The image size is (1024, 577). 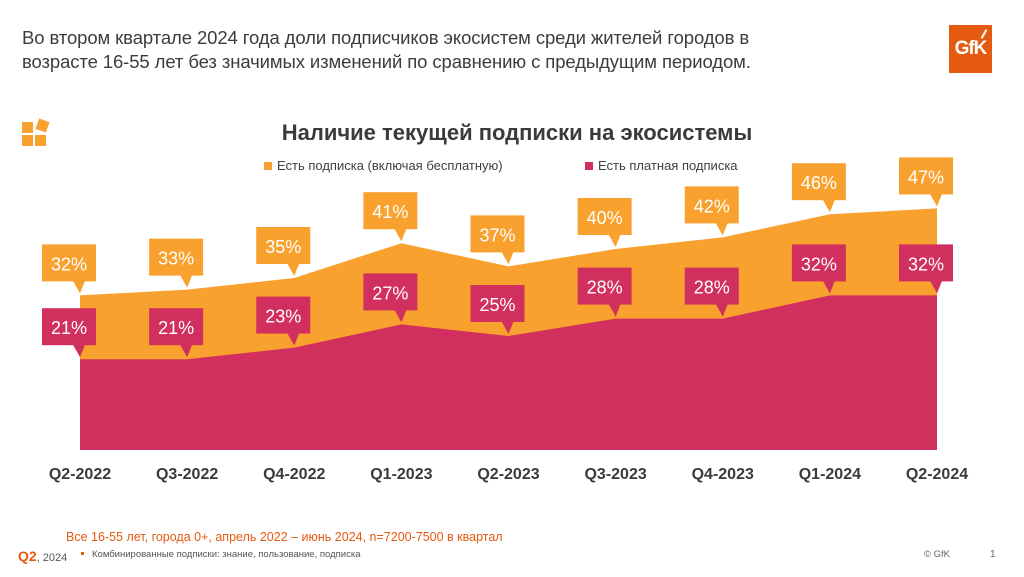 I want to click on legend-swatch-crimson, so click(x=589, y=165).